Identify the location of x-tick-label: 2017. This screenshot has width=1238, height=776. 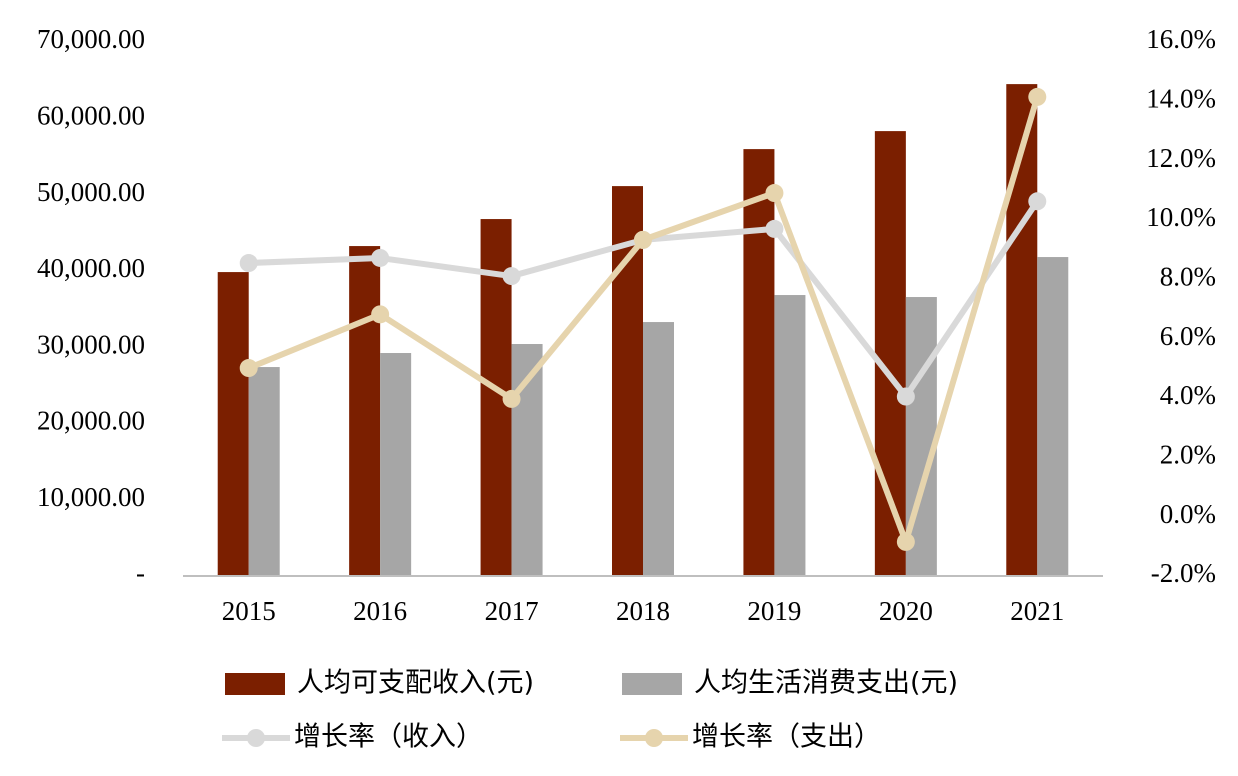
(512, 611).